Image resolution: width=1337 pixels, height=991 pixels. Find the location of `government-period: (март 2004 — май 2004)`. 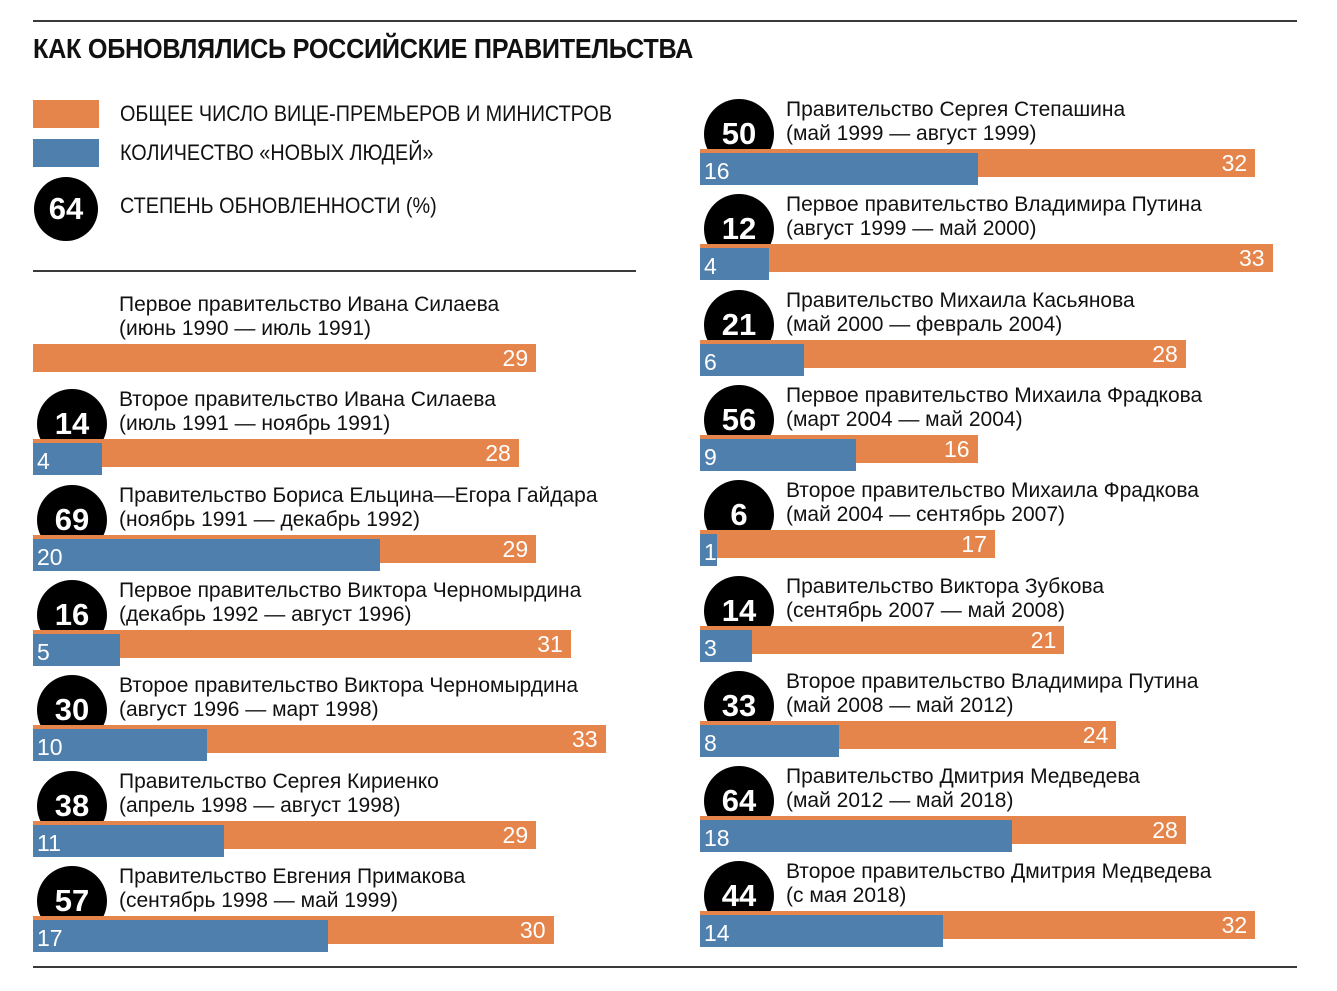

government-period: (март 2004 — май 2004) is located at coordinates (904, 419).